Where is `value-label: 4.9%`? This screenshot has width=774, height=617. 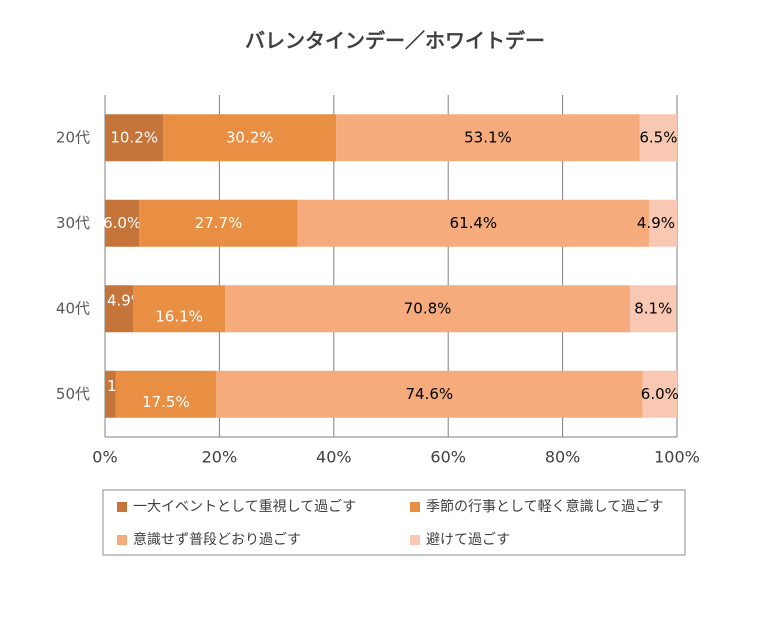
value-label: 4.9% is located at coordinates (656, 223).